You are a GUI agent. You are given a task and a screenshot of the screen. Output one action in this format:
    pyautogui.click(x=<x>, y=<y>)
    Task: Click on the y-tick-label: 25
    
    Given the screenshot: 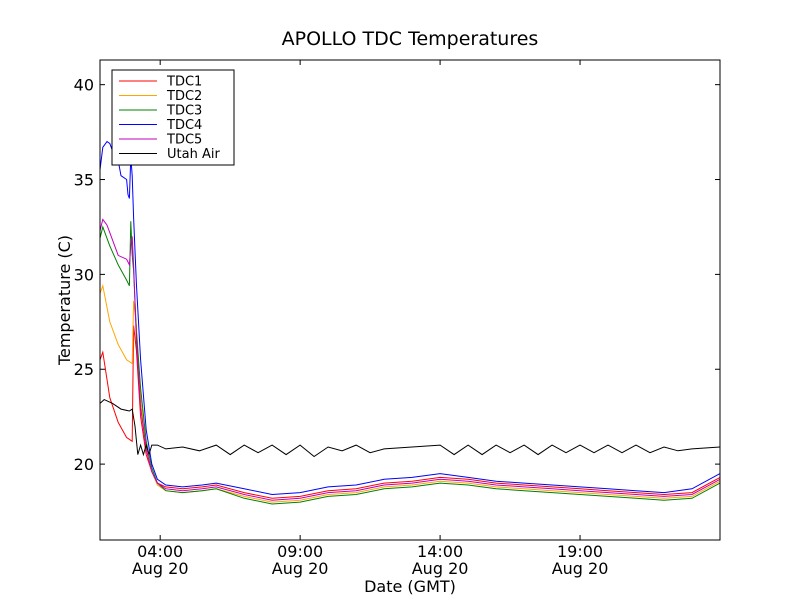 What is the action you would take?
    pyautogui.click(x=84, y=369)
    